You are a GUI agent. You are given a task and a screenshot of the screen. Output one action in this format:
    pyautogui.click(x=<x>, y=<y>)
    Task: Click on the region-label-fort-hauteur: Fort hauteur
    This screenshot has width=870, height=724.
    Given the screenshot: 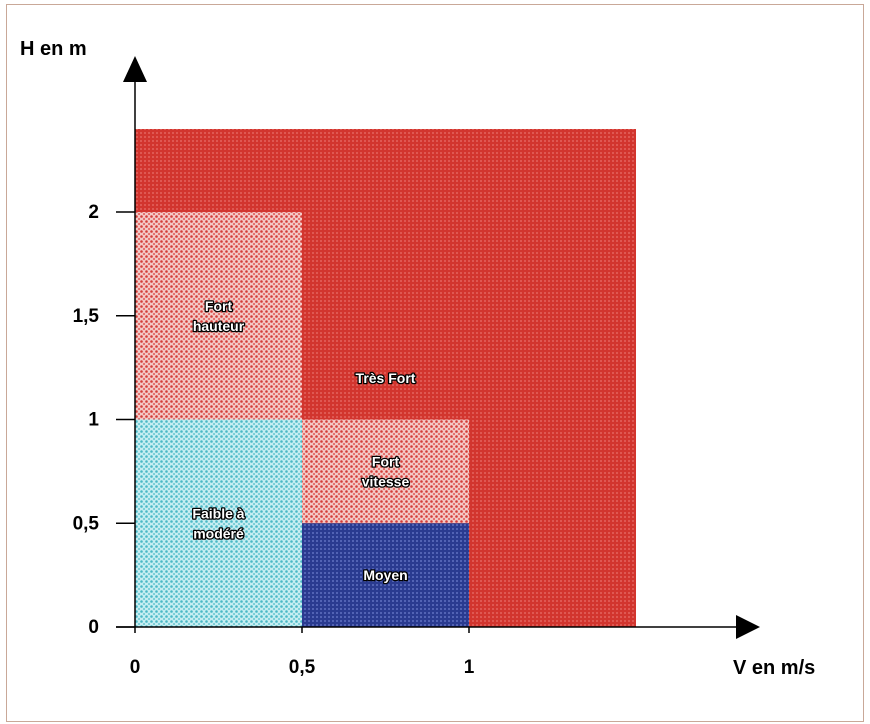 What is the action you would take?
    pyautogui.click(x=219, y=316)
    